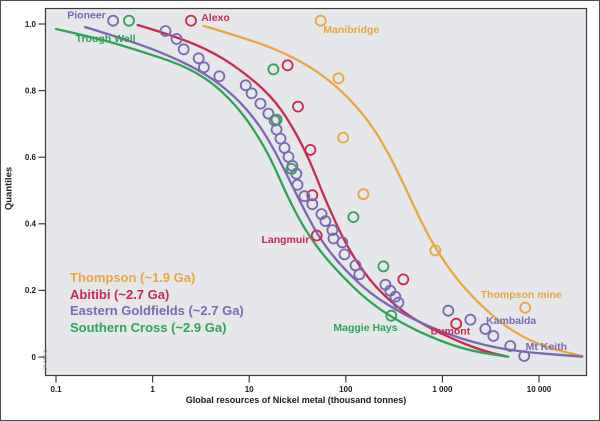 Image resolution: width=600 pixels, height=421 pixels. What do you see at coordinates (120, 294) in the screenshot?
I see `legend-item-abitibi: Abitibi (~2.7 Ga)` at bounding box center [120, 294].